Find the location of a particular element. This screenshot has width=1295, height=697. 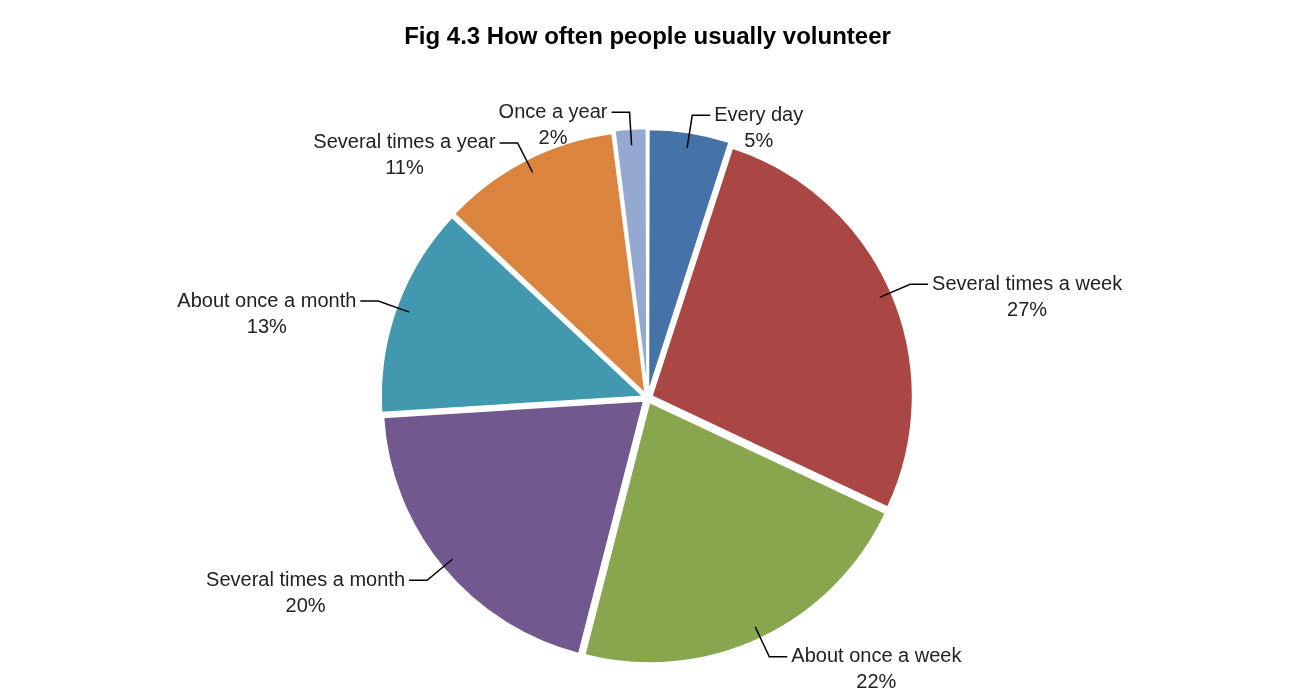

slice-label: Every day is located at coordinates (759, 113).